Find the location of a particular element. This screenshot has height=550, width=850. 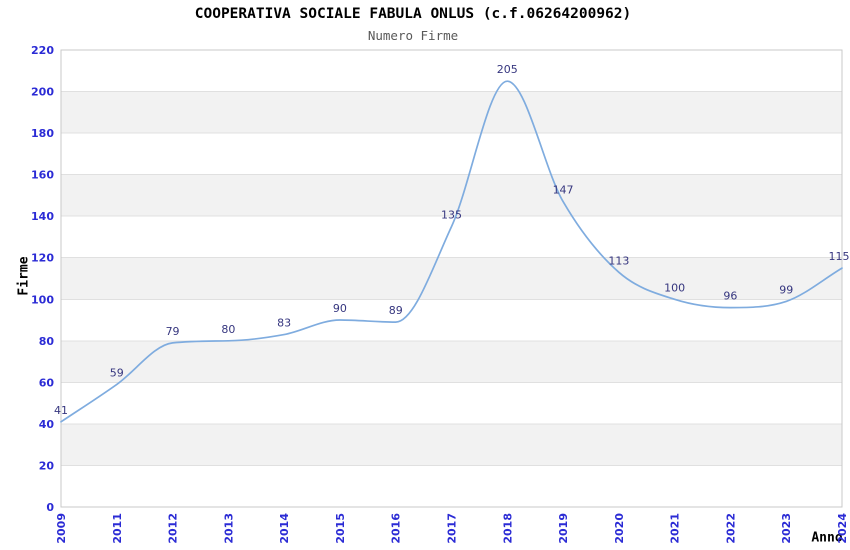

x-axis-title: Anno is located at coordinates (827, 538).